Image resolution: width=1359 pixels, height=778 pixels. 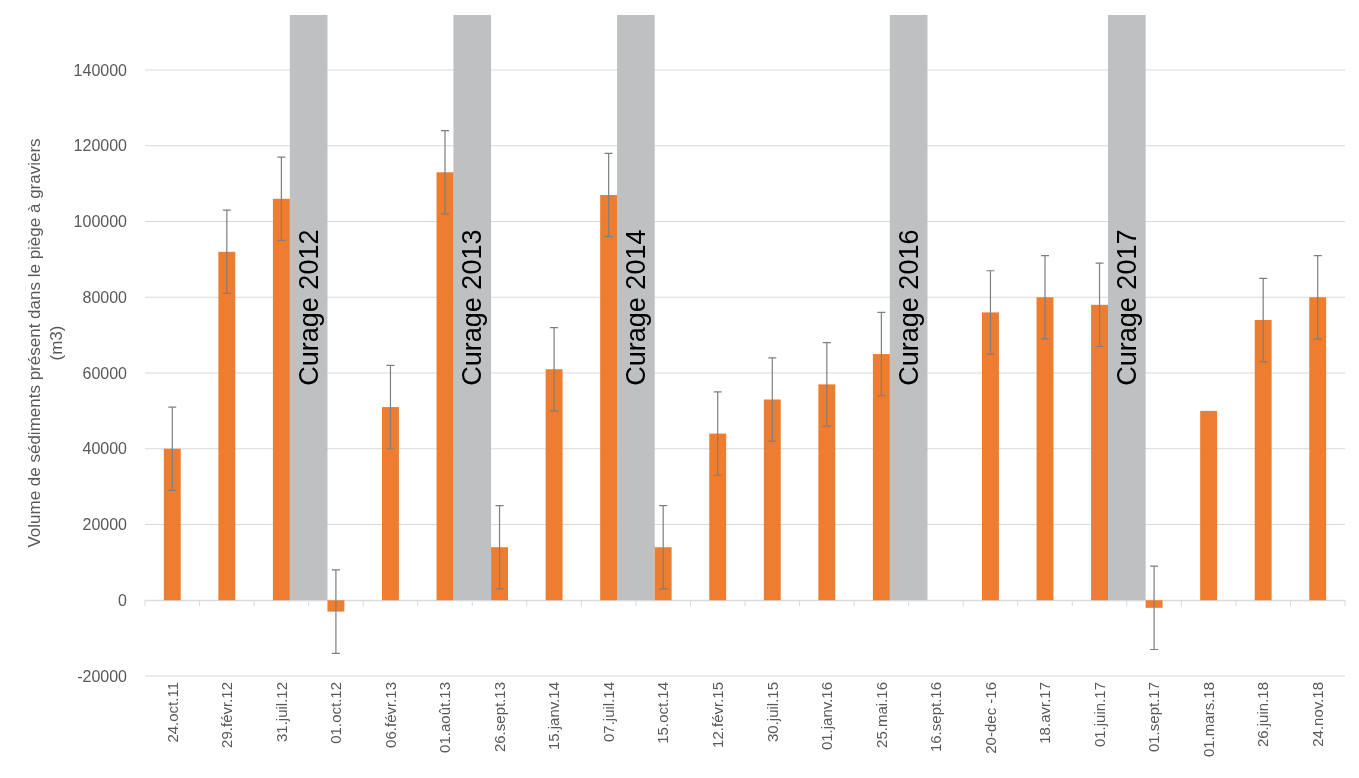 What do you see at coordinates (227, 715) in the screenshot?
I see `x-tick-label: 29.févr.12` at bounding box center [227, 715].